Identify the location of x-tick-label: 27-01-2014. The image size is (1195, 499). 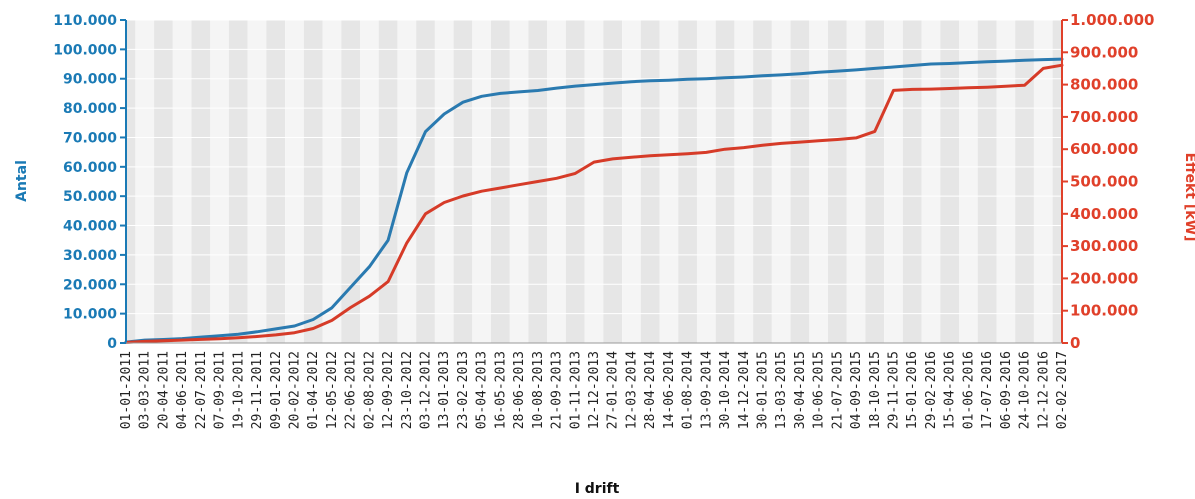
(613, 390).